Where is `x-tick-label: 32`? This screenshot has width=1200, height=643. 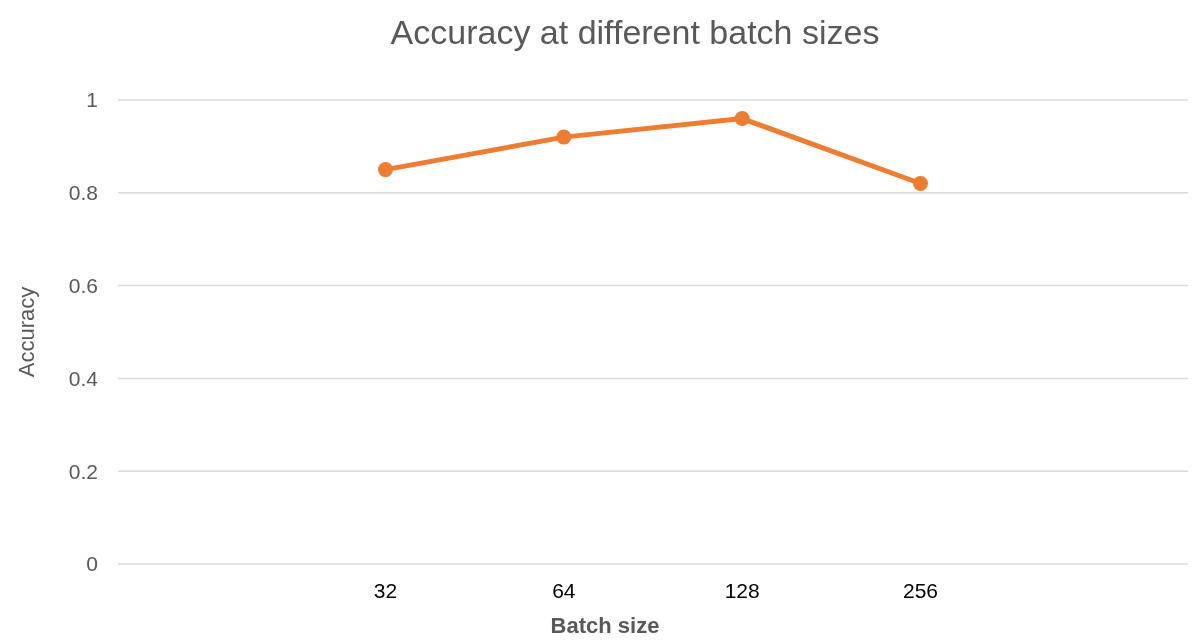 x-tick-label: 32 is located at coordinates (385, 590).